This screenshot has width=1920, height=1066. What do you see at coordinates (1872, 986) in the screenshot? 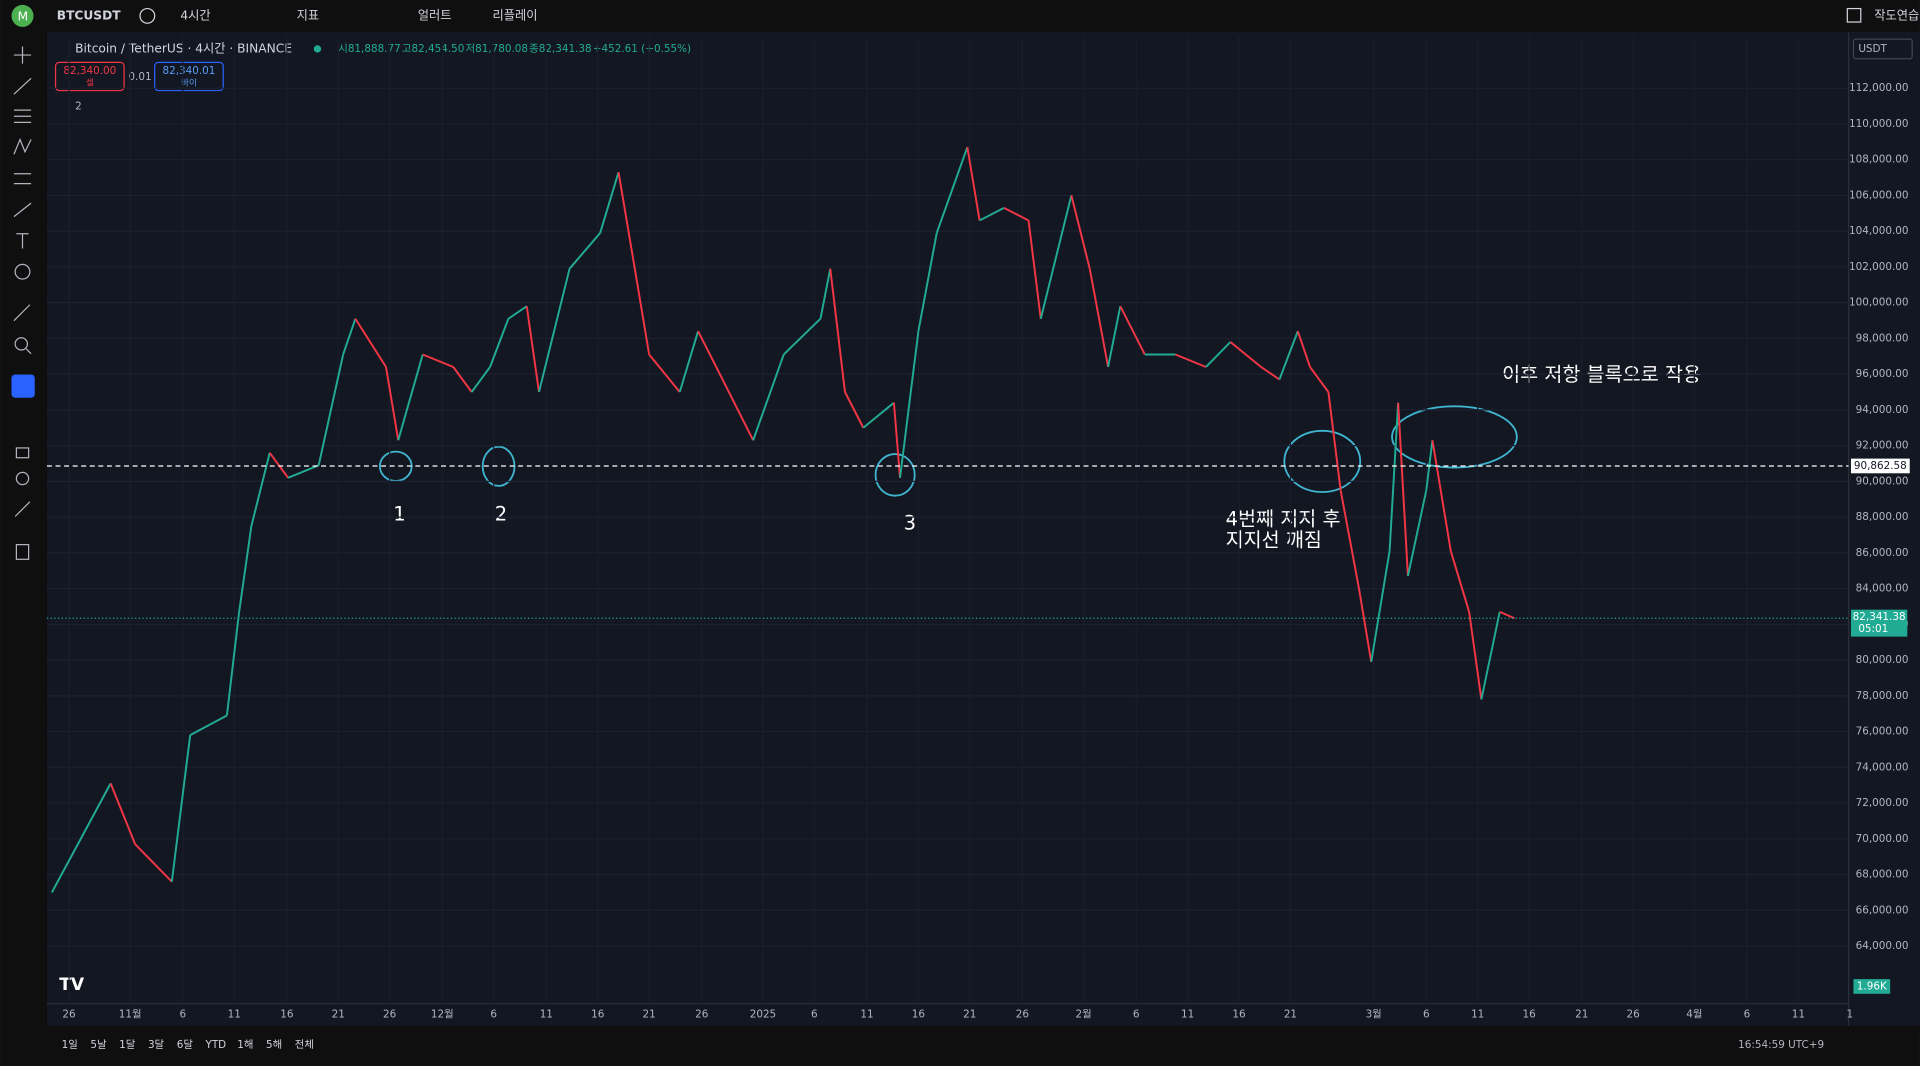
I see `volume-label-box` at bounding box center [1872, 986].